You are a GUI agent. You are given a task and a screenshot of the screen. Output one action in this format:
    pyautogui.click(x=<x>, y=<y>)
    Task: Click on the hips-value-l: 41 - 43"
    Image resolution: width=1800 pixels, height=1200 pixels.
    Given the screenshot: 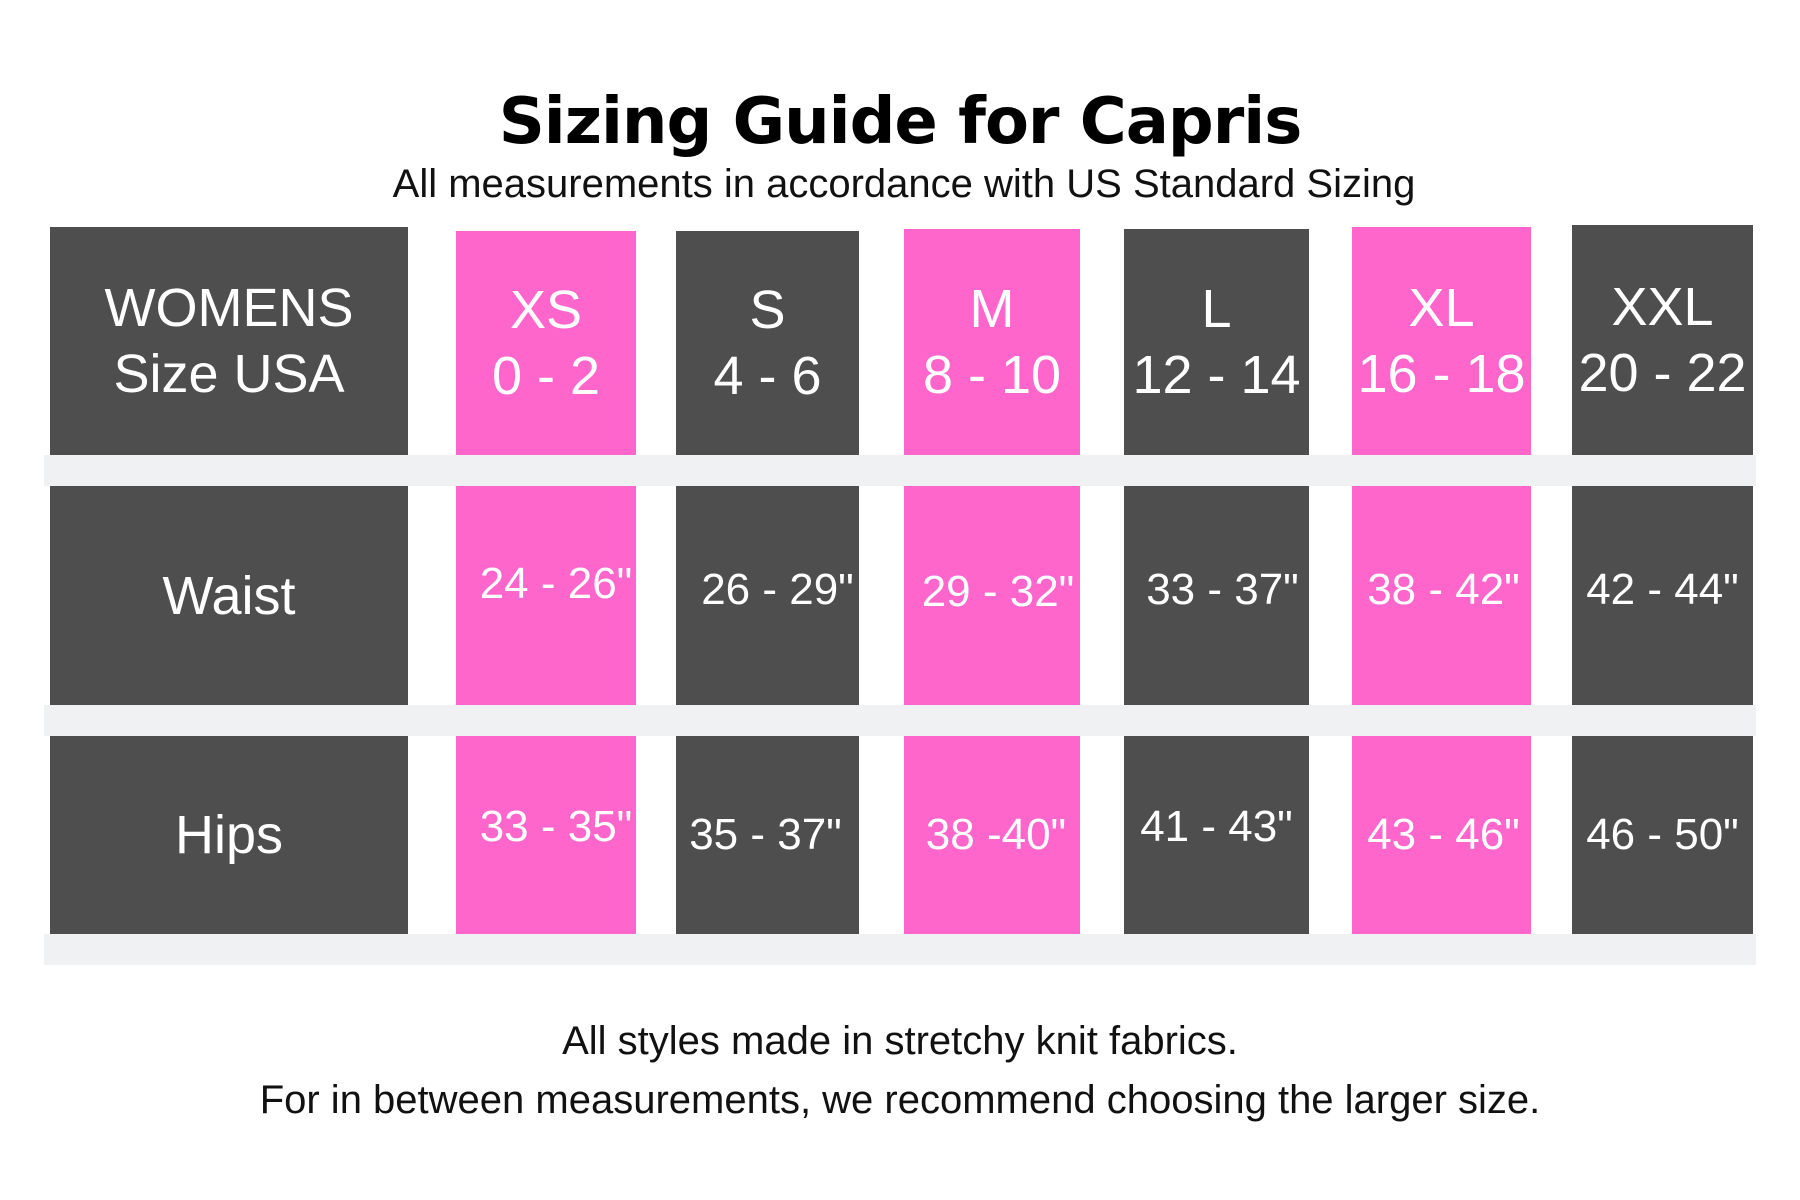 What is the action you would take?
    pyautogui.click(x=1216, y=835)
    